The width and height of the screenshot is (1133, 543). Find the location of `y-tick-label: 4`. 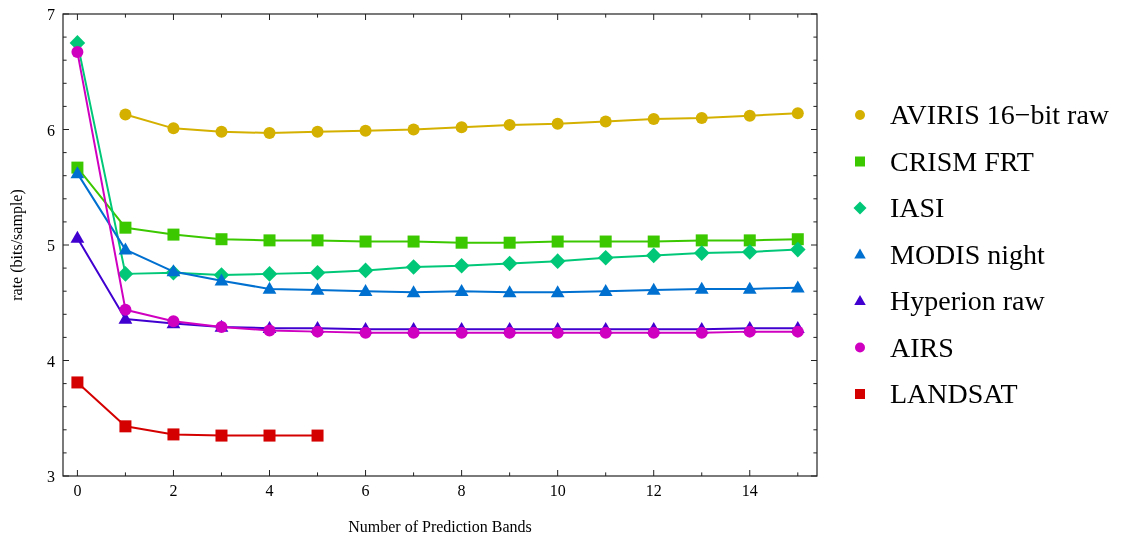

y-tick-label: 4 is located at coordinates (51, 361).